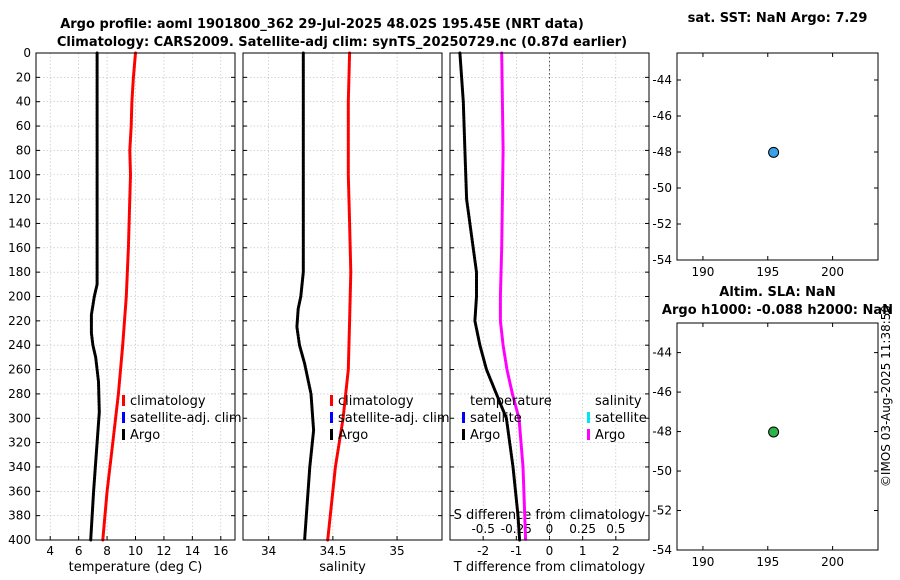 This screenshot has height=580, width=900. I want to click on temperature-ytick-label: 120, so click(19, 199).